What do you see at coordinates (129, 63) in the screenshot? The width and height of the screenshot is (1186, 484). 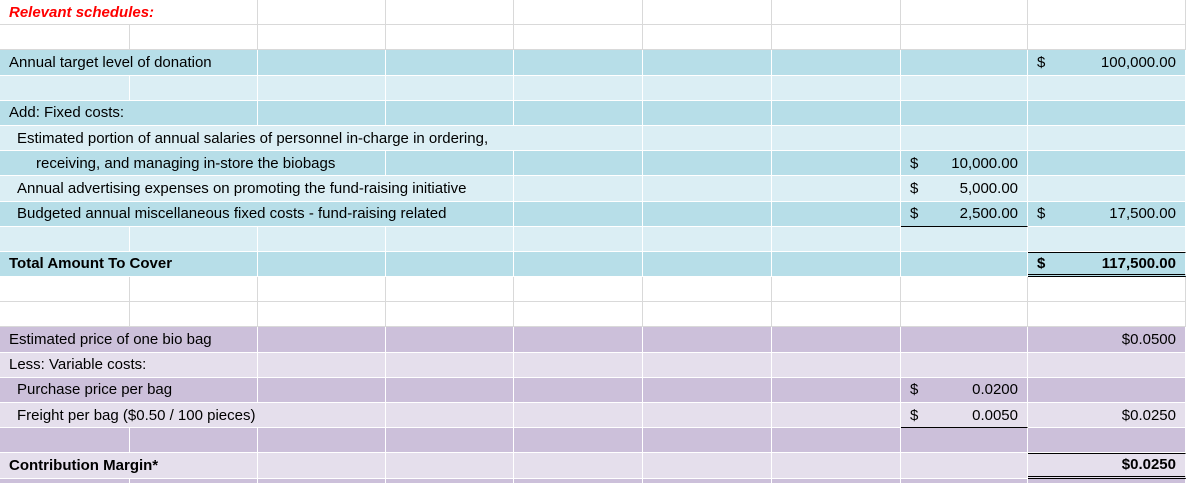 I see `cell-A3: Annual target level of donation` at bounding box center [129, 63].